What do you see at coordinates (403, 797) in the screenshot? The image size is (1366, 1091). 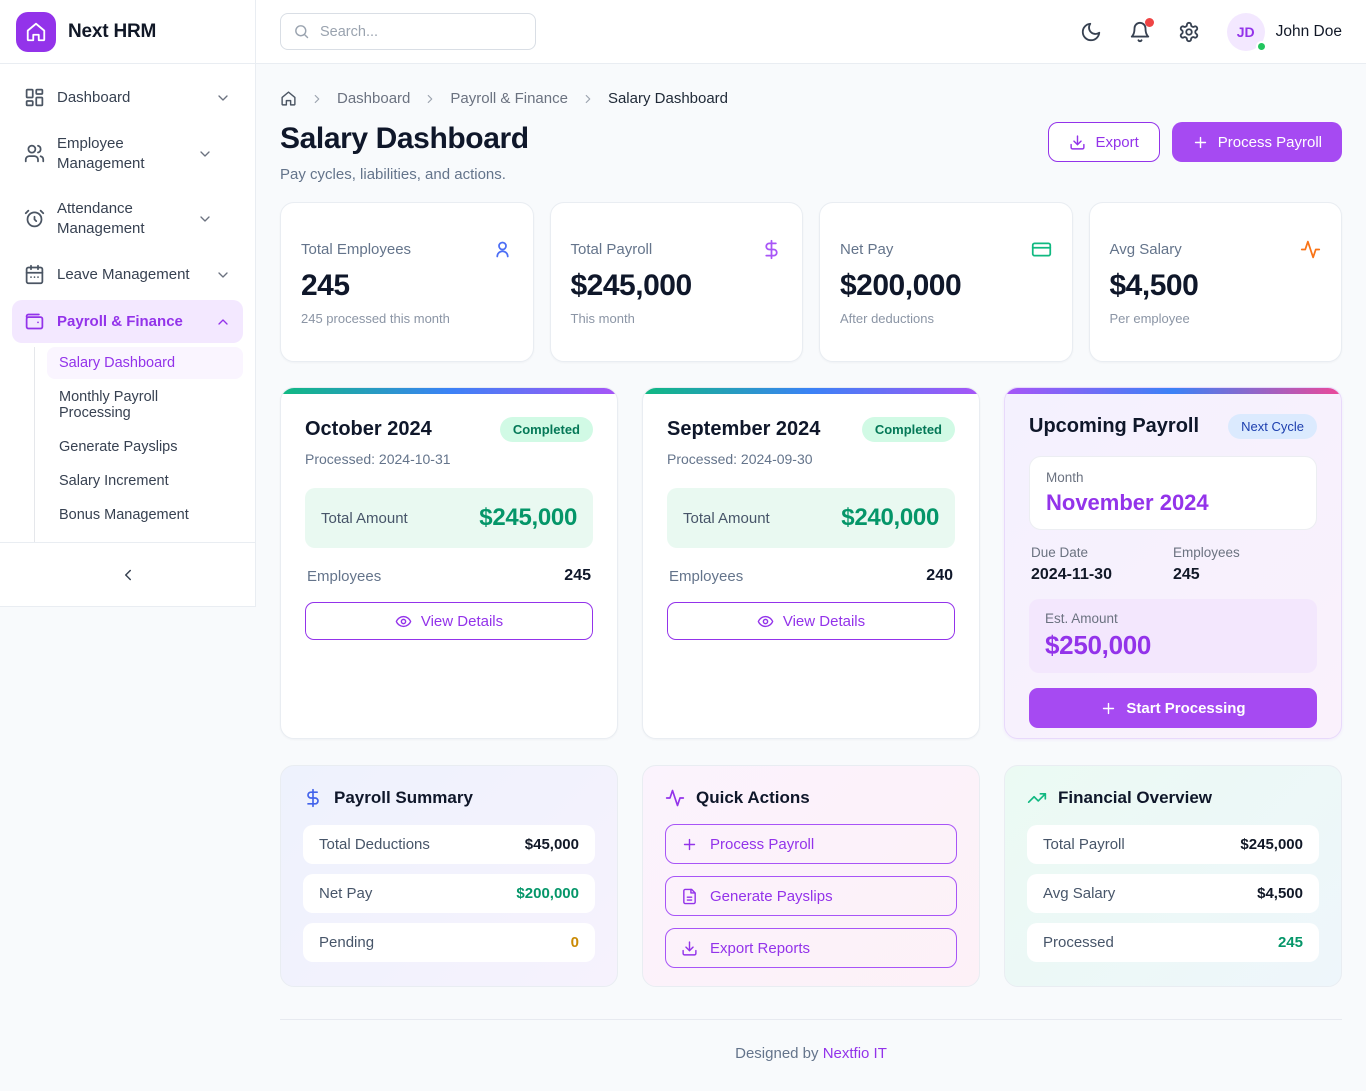 I see `panel-title: Payroll Summary` at bounding box center [403, 797].